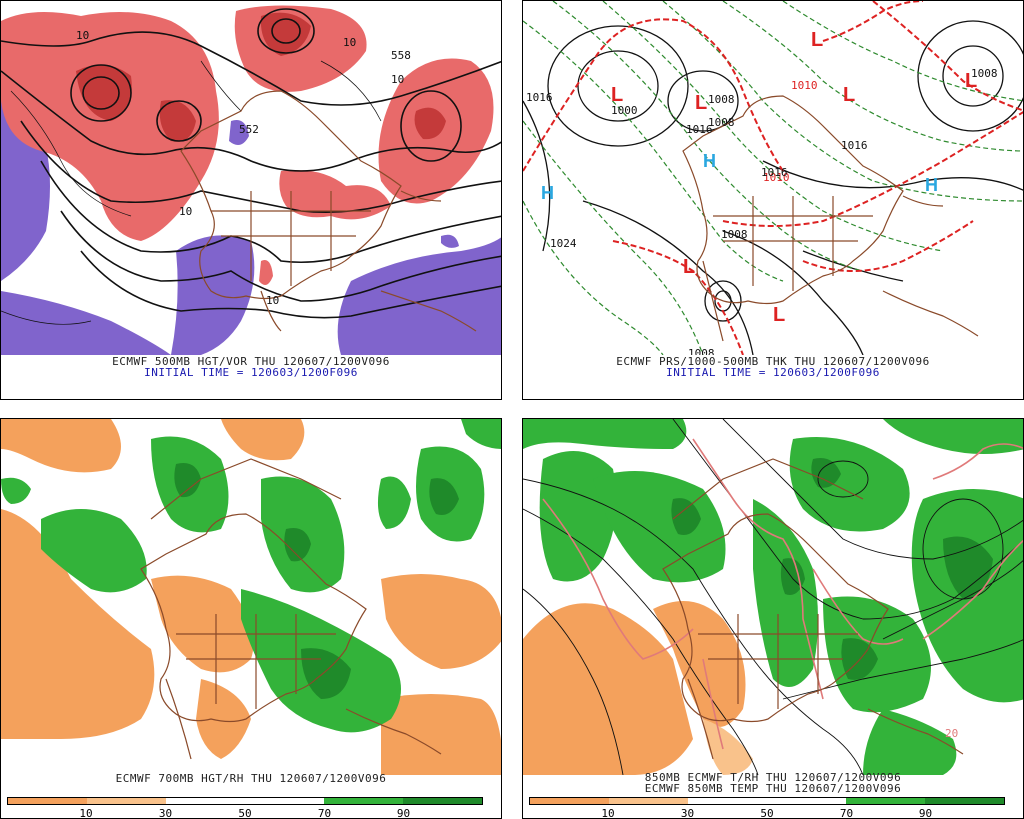  What do you see at coordinates (397, 79) in the screenshot?
I see `tl-label-2: 10` at bounding box center [397, 79].